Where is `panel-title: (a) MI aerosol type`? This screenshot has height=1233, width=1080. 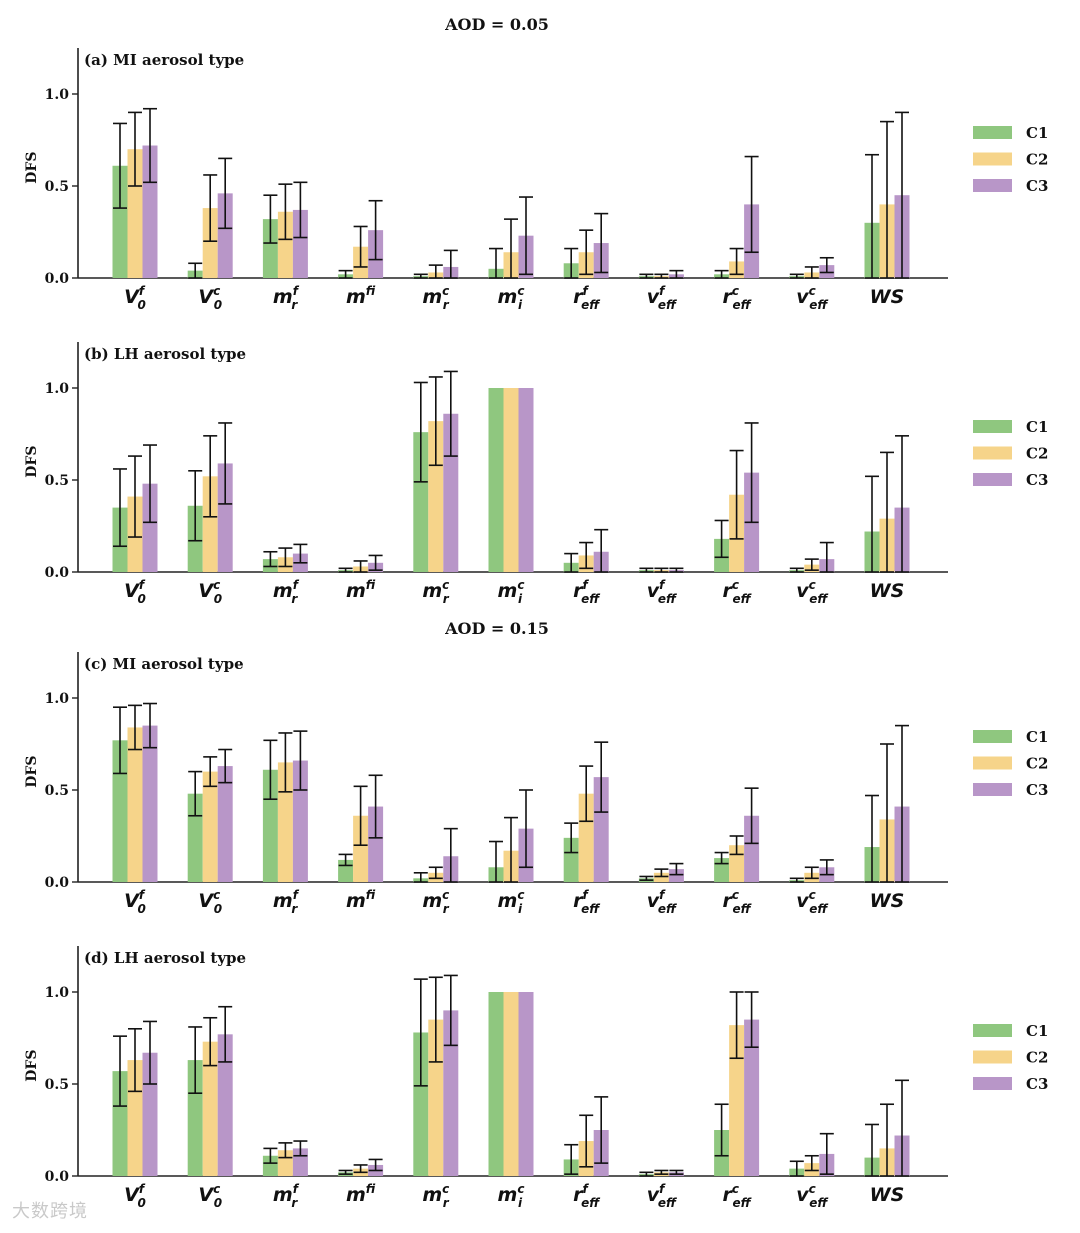
panel-title: (a) MI aerosol type is located at coordinates (164, 60).